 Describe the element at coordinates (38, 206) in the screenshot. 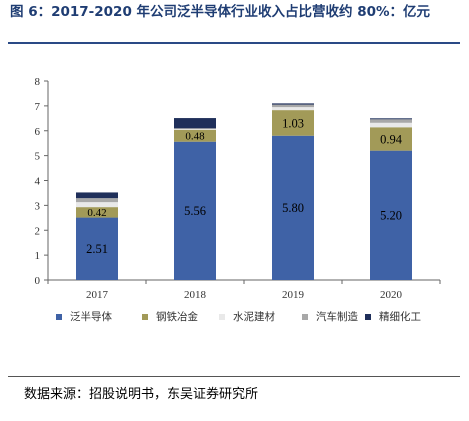

I see `y-tick-label: 3` at that location.